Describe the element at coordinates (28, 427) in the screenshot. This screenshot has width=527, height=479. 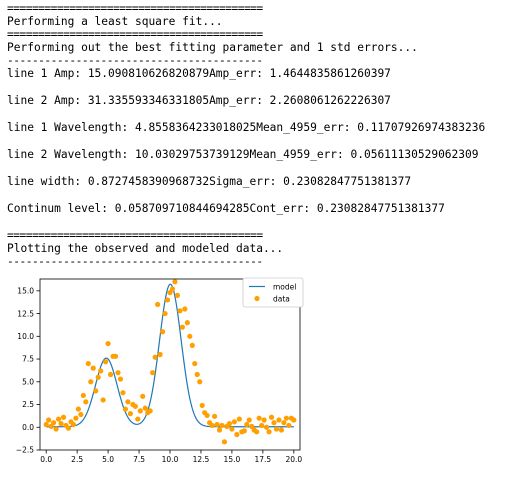
I see `y-tick-label: 0.0` at that location.